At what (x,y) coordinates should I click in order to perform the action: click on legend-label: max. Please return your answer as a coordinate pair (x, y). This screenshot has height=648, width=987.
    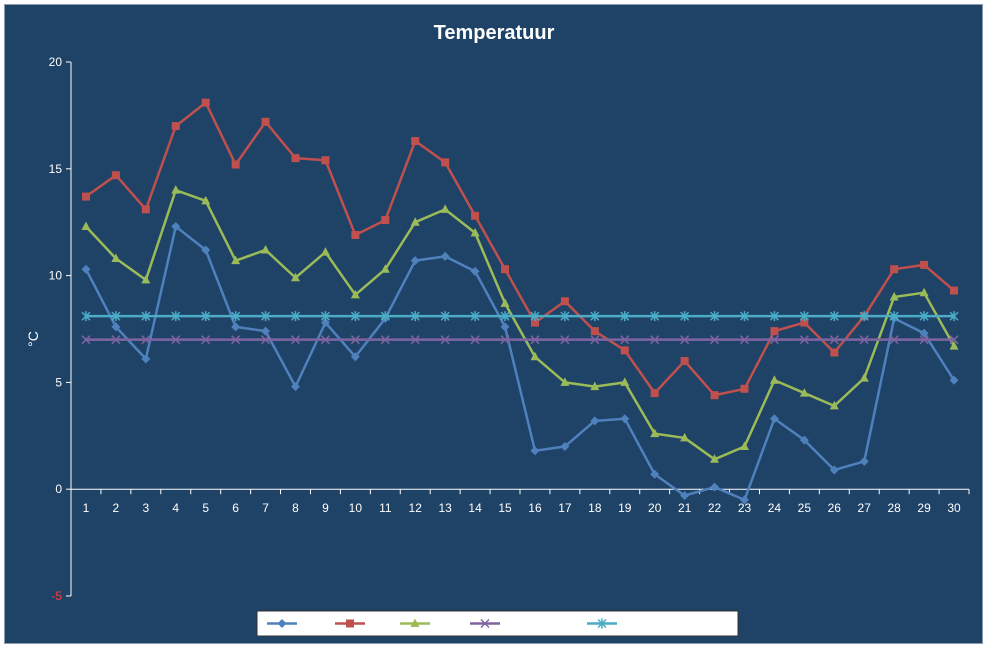
    Looking at the image, I should click on (380, 624).